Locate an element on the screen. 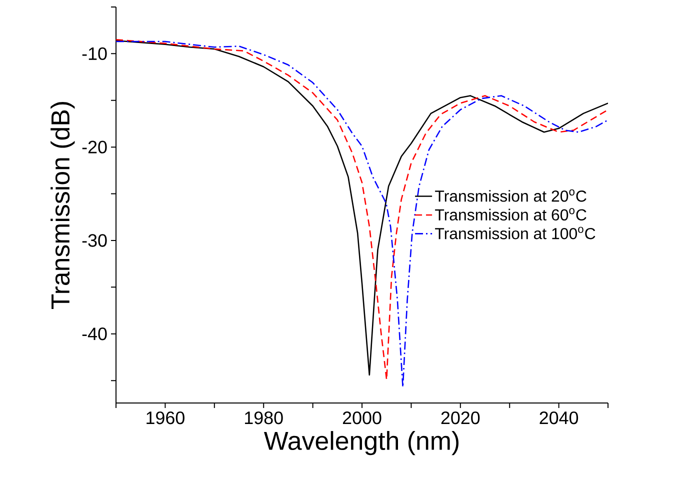  legend-label: Transmission at 20$^{o}$C is located at coordinates (510, 195).